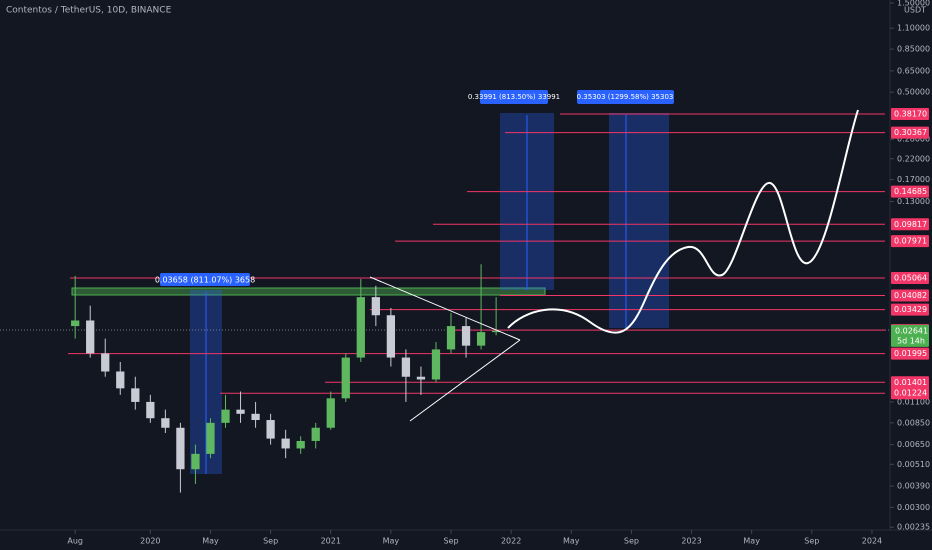  What do you see at coordinates (913, 444) in the screenshot?
I see `y-tick-label: 0.00650` at bounding box center [913, 444].